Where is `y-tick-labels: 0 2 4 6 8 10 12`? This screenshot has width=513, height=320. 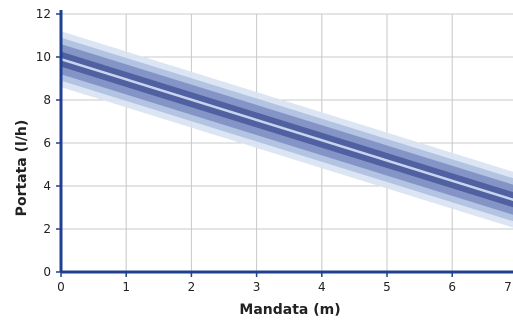
y-tick-labels: 0 2 4 6 8 10 12 is located at coordinates (48, 143).